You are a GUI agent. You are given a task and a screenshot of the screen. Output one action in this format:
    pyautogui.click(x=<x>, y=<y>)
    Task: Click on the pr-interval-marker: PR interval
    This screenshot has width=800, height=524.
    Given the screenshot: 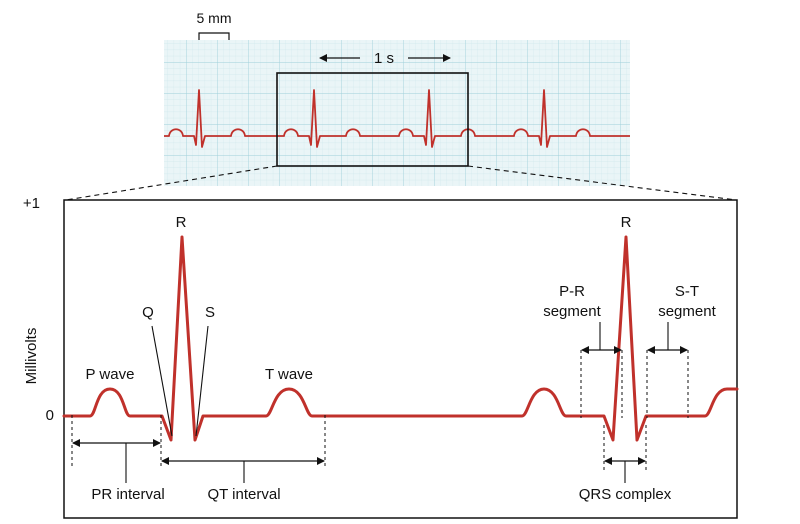 What is the action you would take?
    pyautogui.click(x=118, y=471)
    